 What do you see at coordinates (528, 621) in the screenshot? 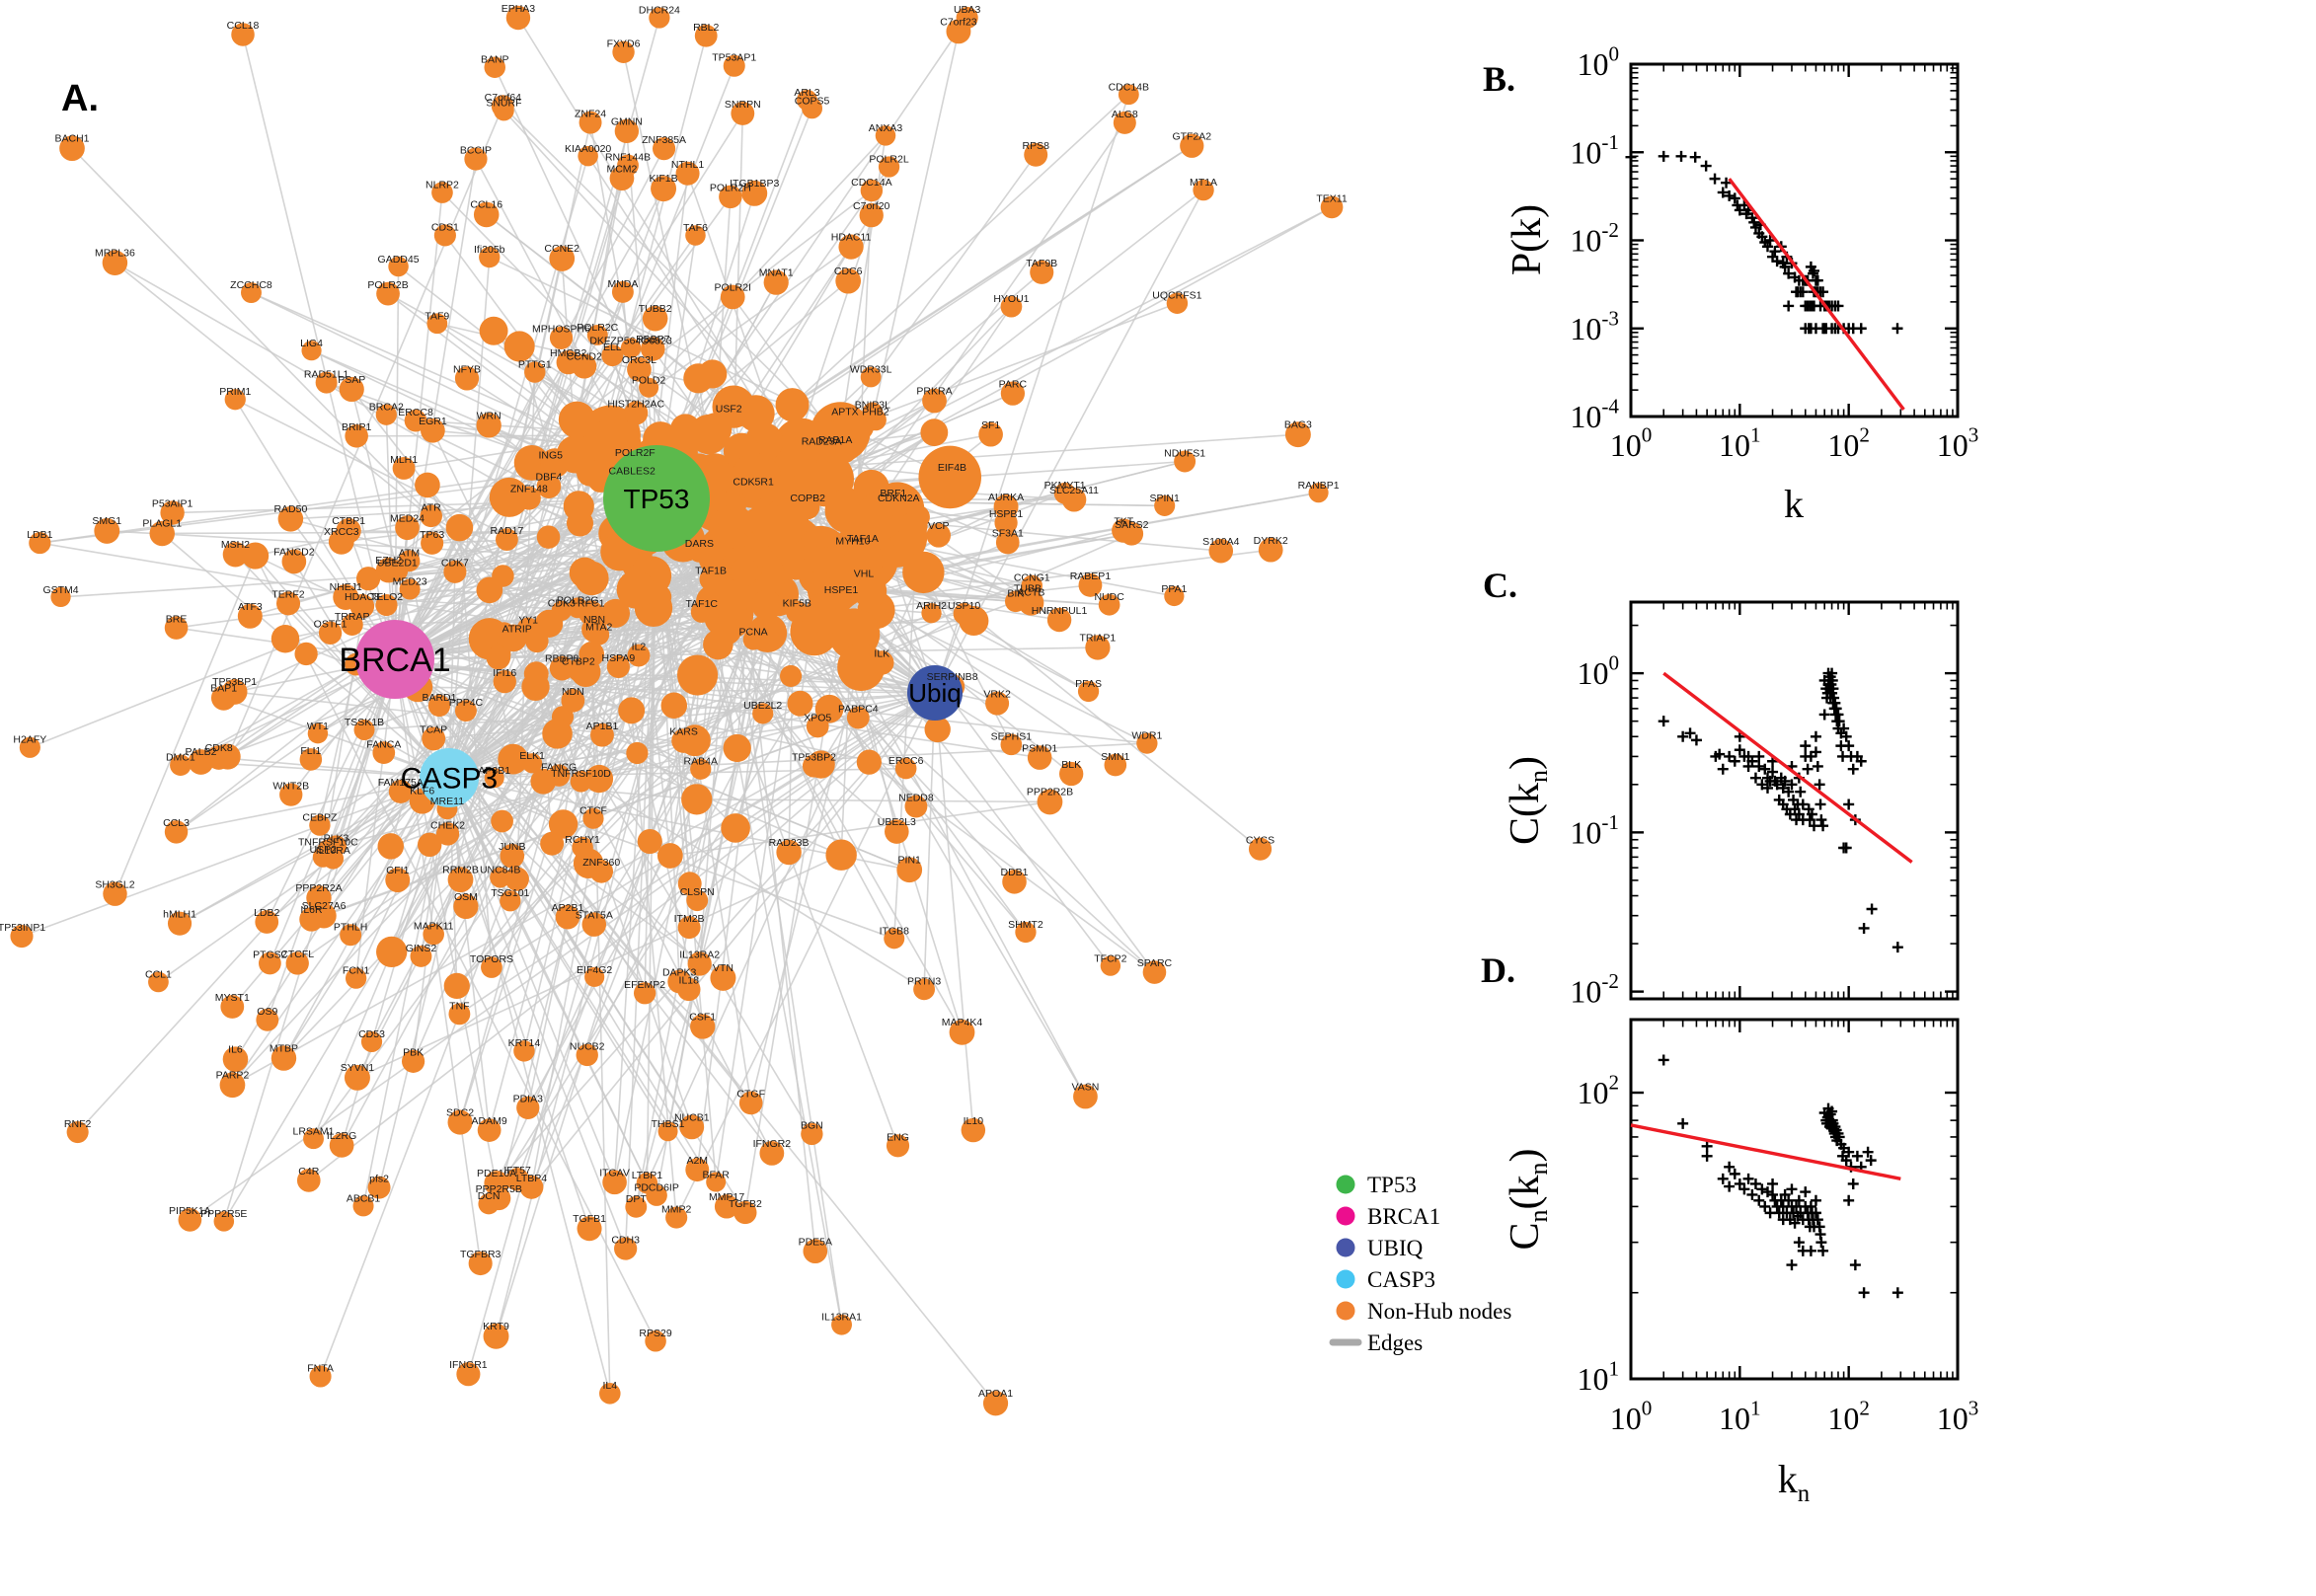
I see `node-label: YY1` at bounding box center [528, 621].